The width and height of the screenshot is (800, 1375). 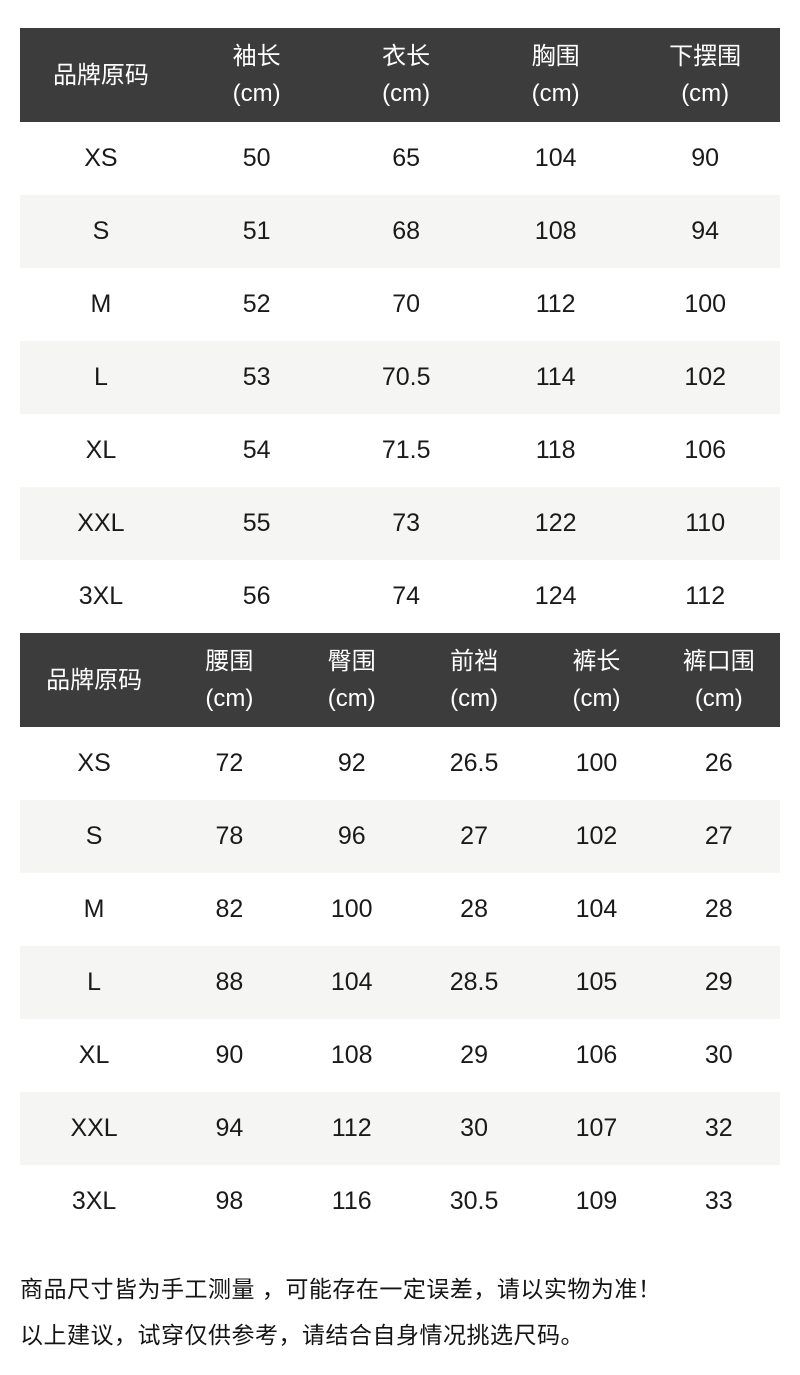 What do you see at coordinates (406, 596) in the screenshot?
I see `measurement-value-cell: 74` at bounding box center [406, 596].